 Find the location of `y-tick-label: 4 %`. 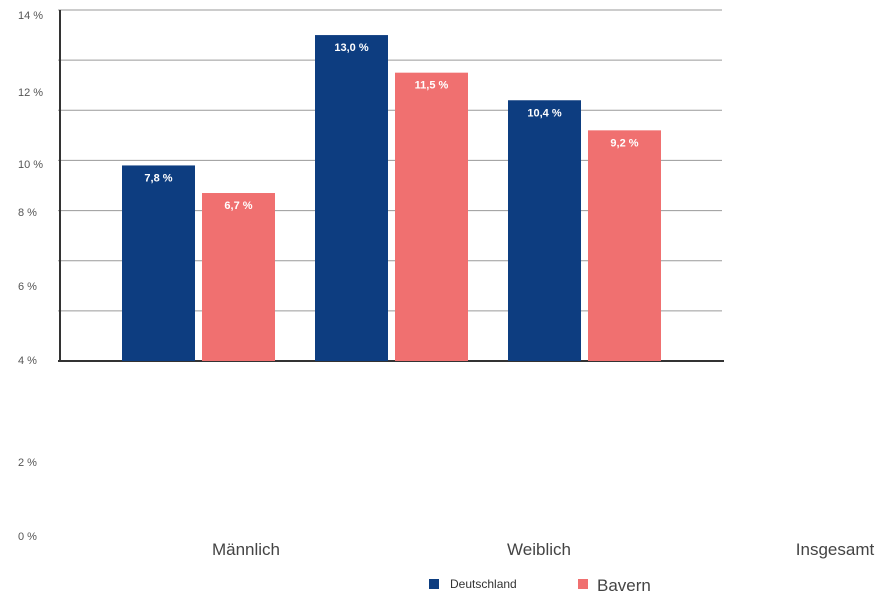

y-tick-label: 4 % is located at coordinates (27, 361).